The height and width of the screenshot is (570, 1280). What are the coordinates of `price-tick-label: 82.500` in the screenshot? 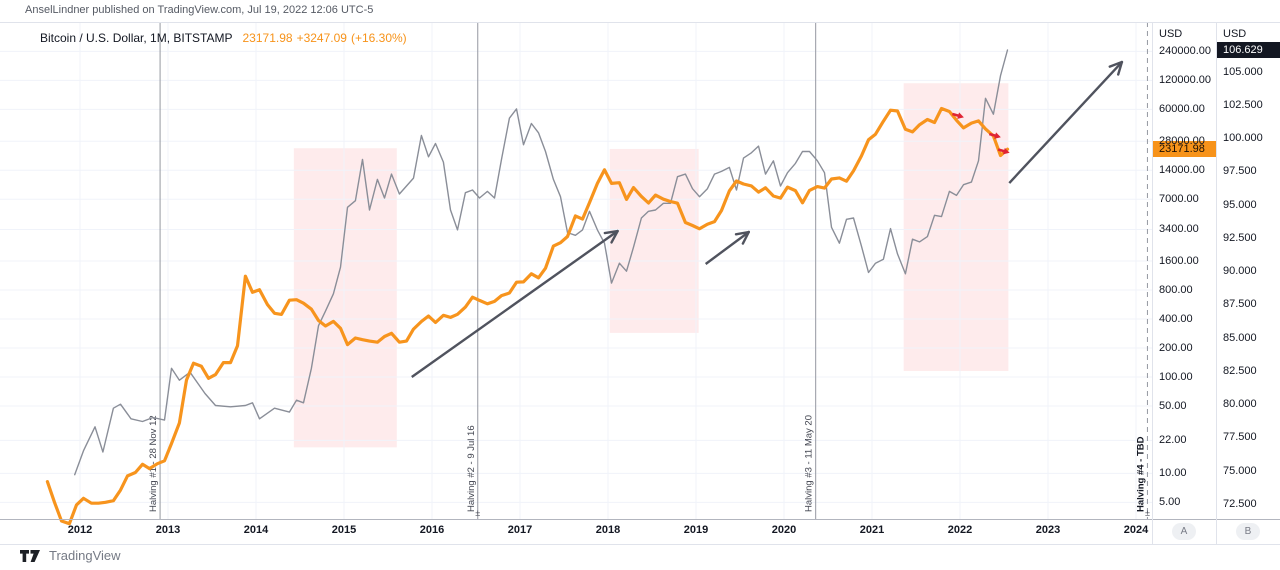 It's located at (1240, 370).